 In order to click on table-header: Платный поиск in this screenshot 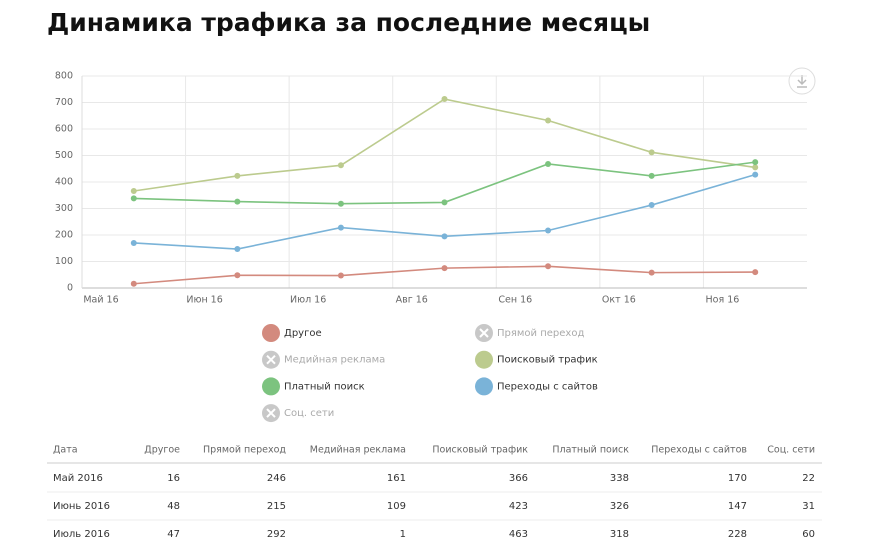, I will do `click(590, 450)`.